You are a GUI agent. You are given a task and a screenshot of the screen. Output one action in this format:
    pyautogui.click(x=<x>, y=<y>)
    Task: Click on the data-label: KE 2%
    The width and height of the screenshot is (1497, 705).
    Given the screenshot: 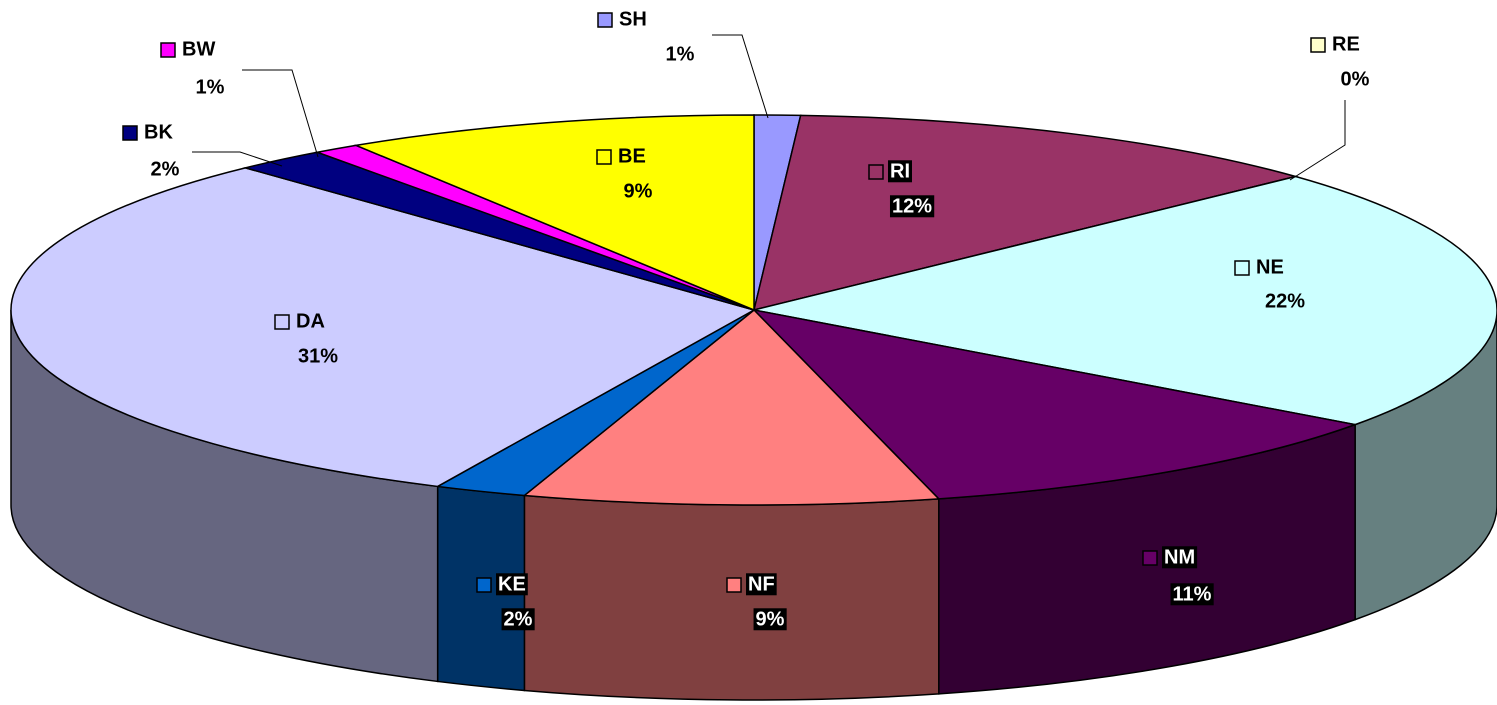 What is the action you would take?
    pyautogui.click(x=505, y=602)
    